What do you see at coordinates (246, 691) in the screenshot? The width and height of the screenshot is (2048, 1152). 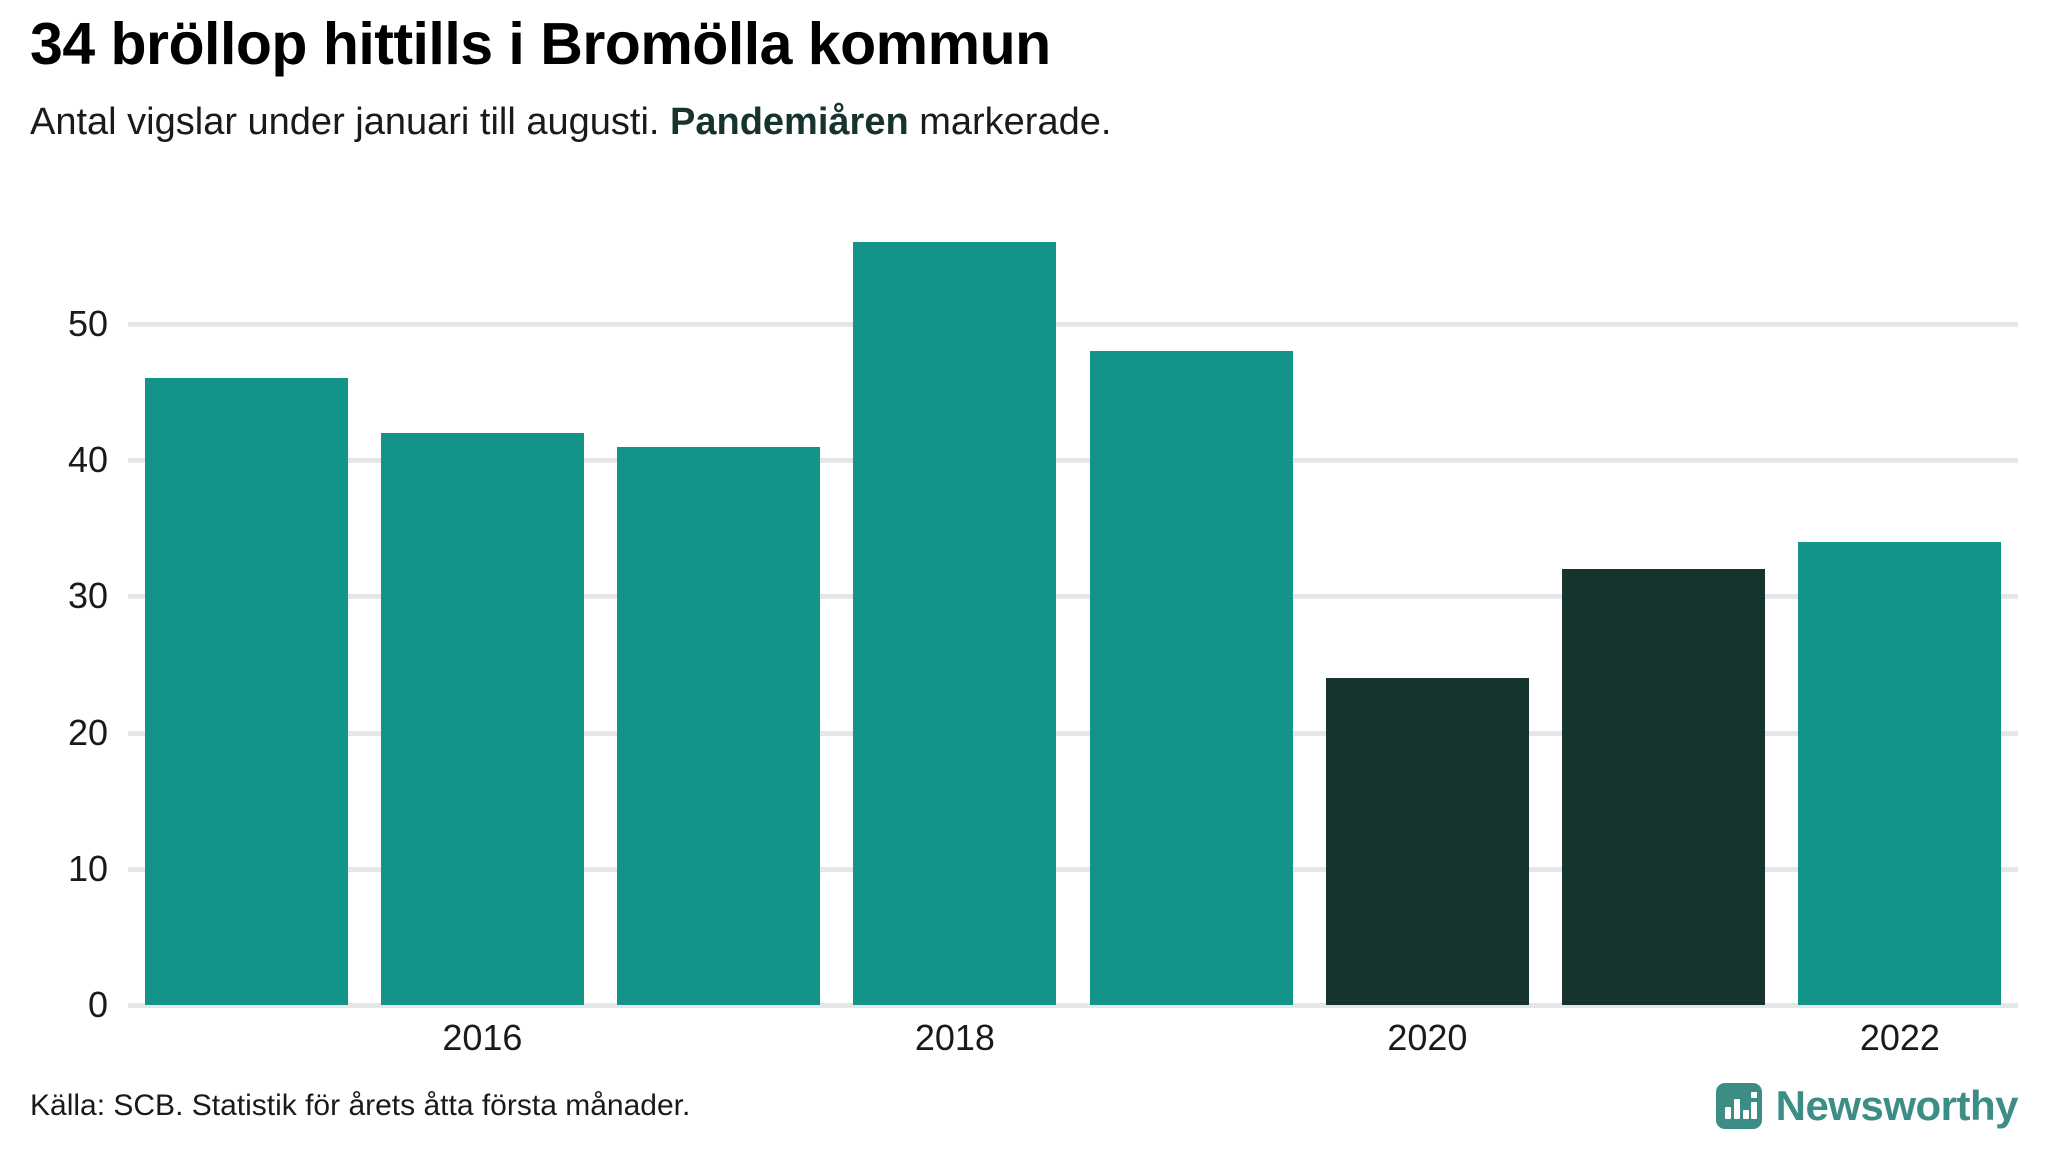 I see `bar-2015` at bounding box center [246, 691].